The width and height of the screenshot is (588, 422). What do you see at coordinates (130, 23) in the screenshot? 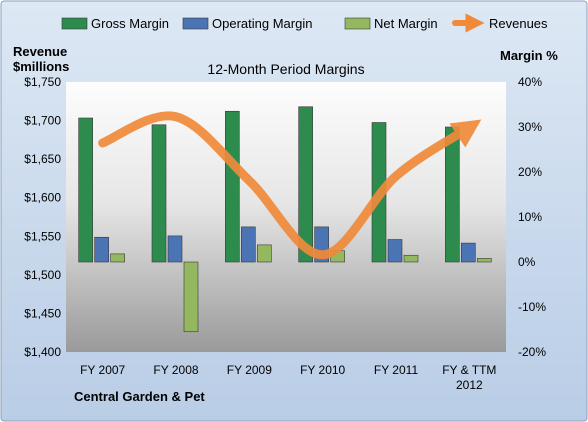
I see `legend-label: Gross Margin` at bounding box center [130, 23].